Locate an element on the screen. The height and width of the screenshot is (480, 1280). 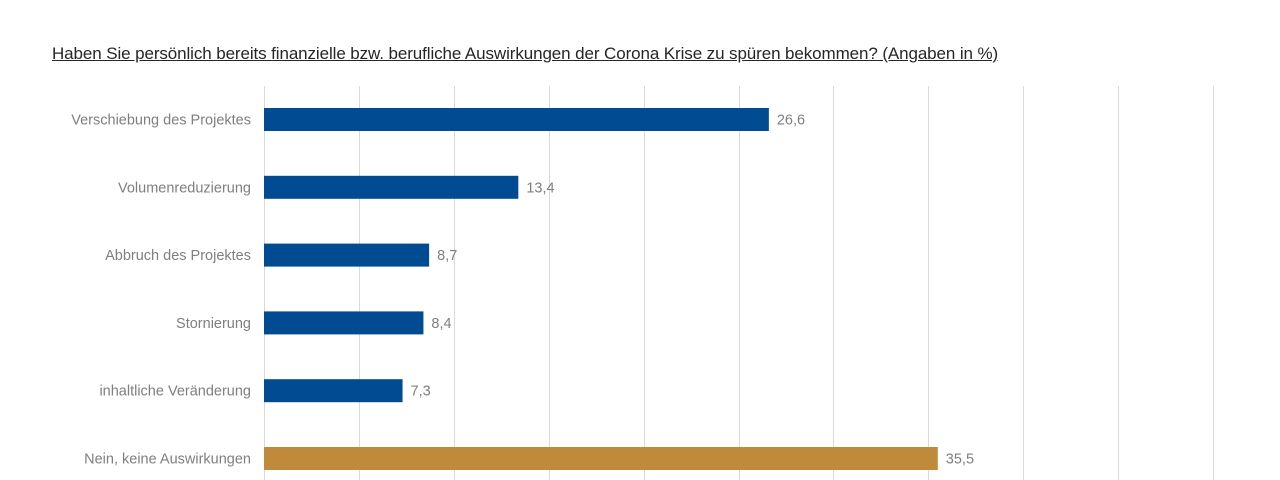
data-label: 7,3 is located at coordinates (421, 392).